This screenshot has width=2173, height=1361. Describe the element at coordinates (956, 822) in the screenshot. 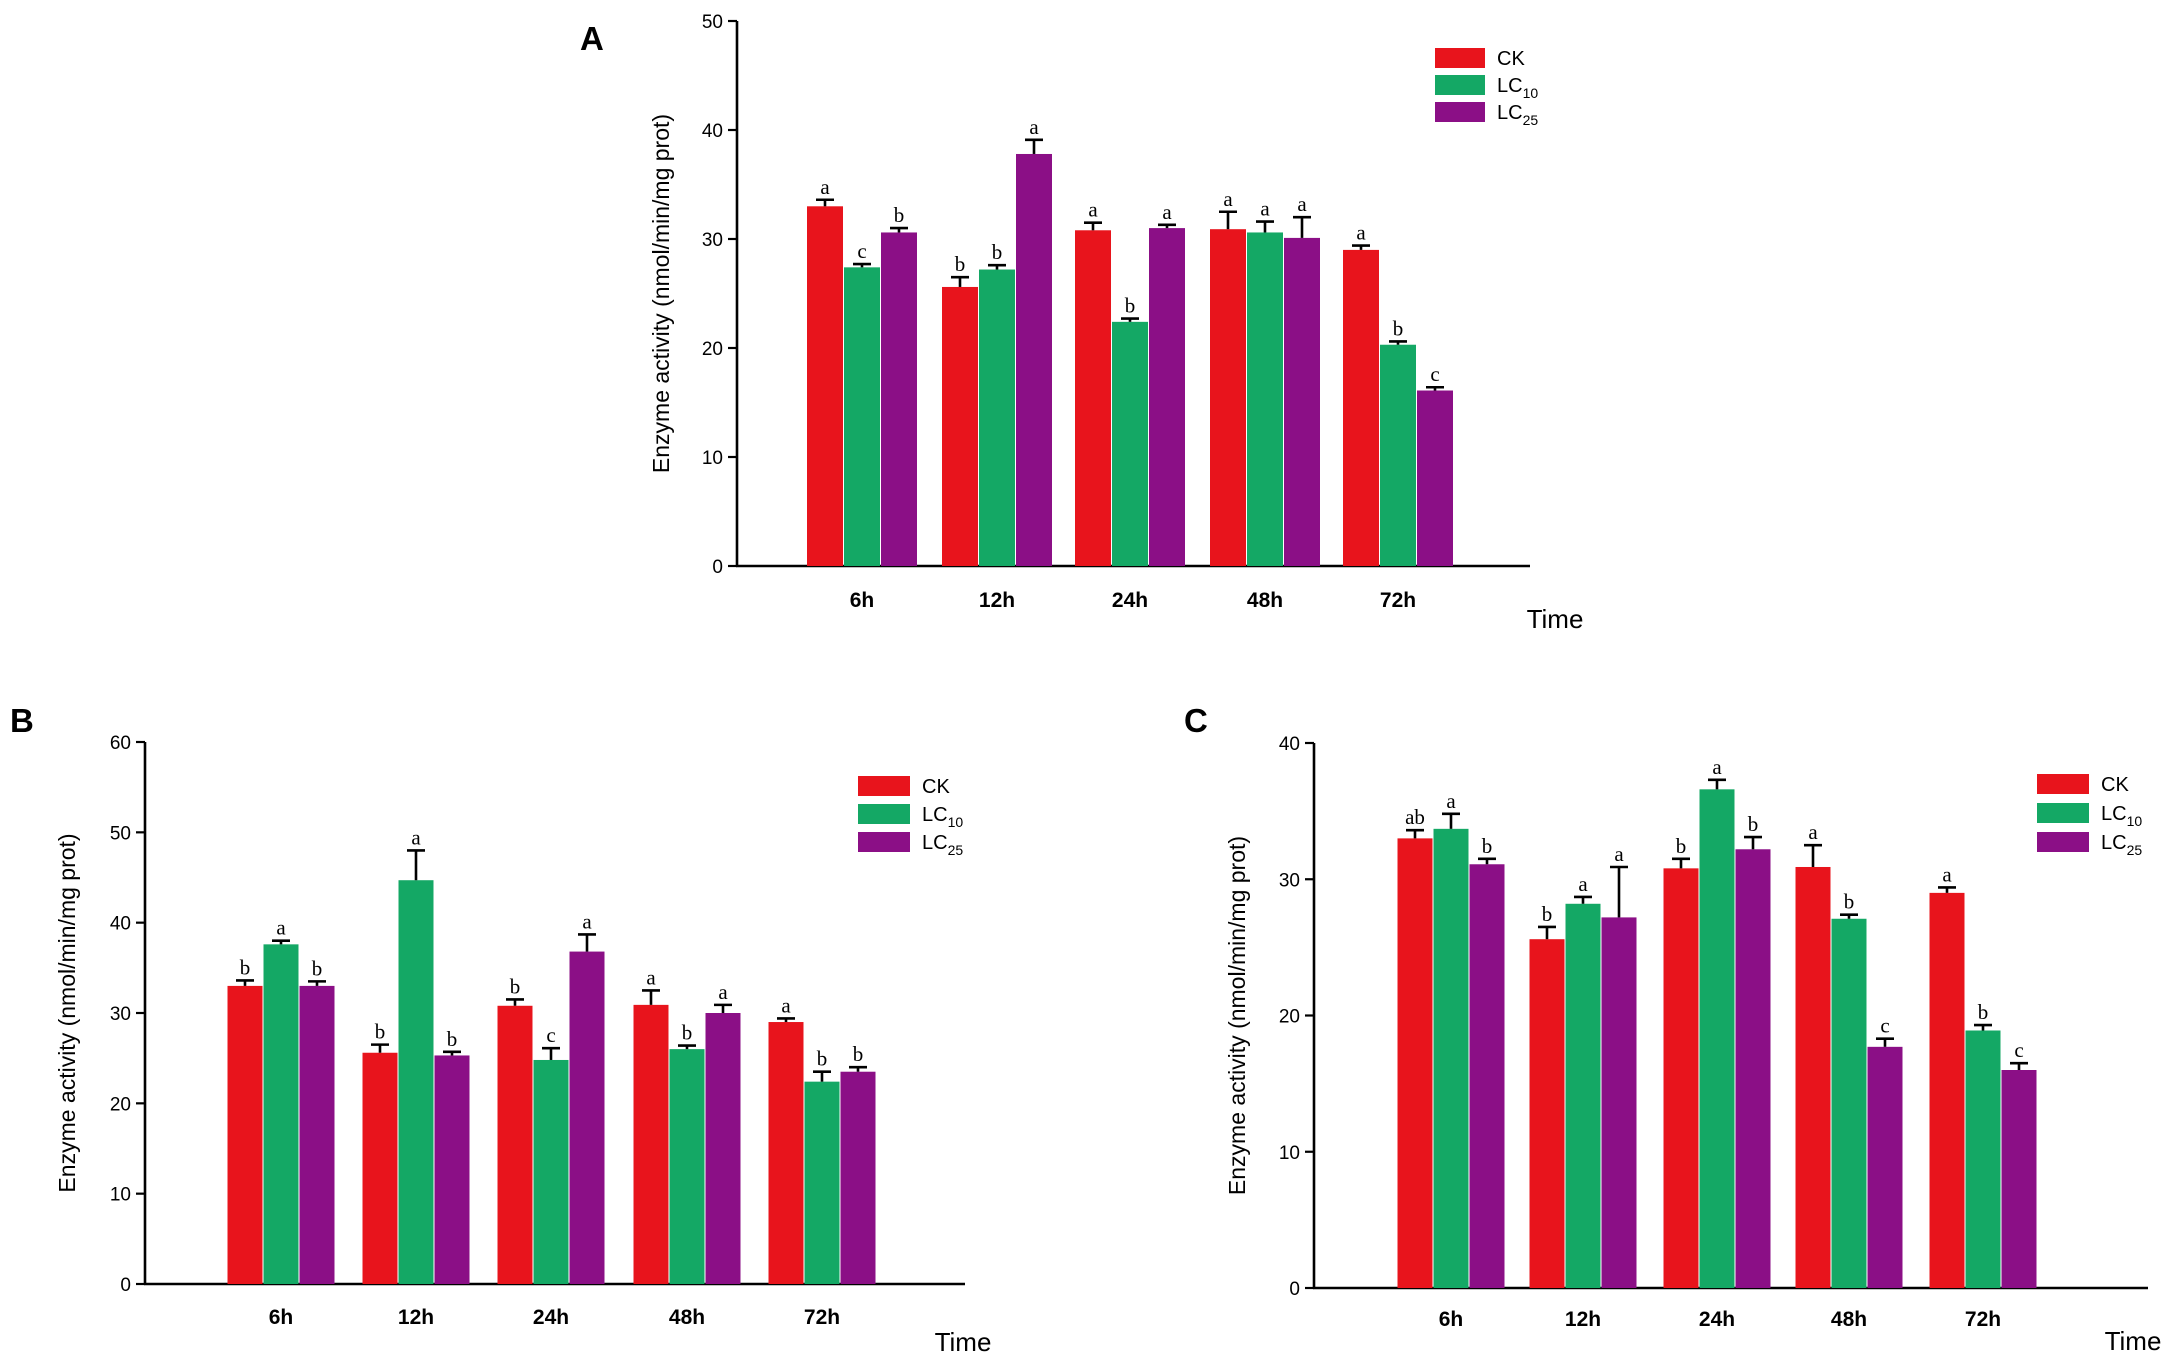

I see `legend-label-subscript: 10` at that location.